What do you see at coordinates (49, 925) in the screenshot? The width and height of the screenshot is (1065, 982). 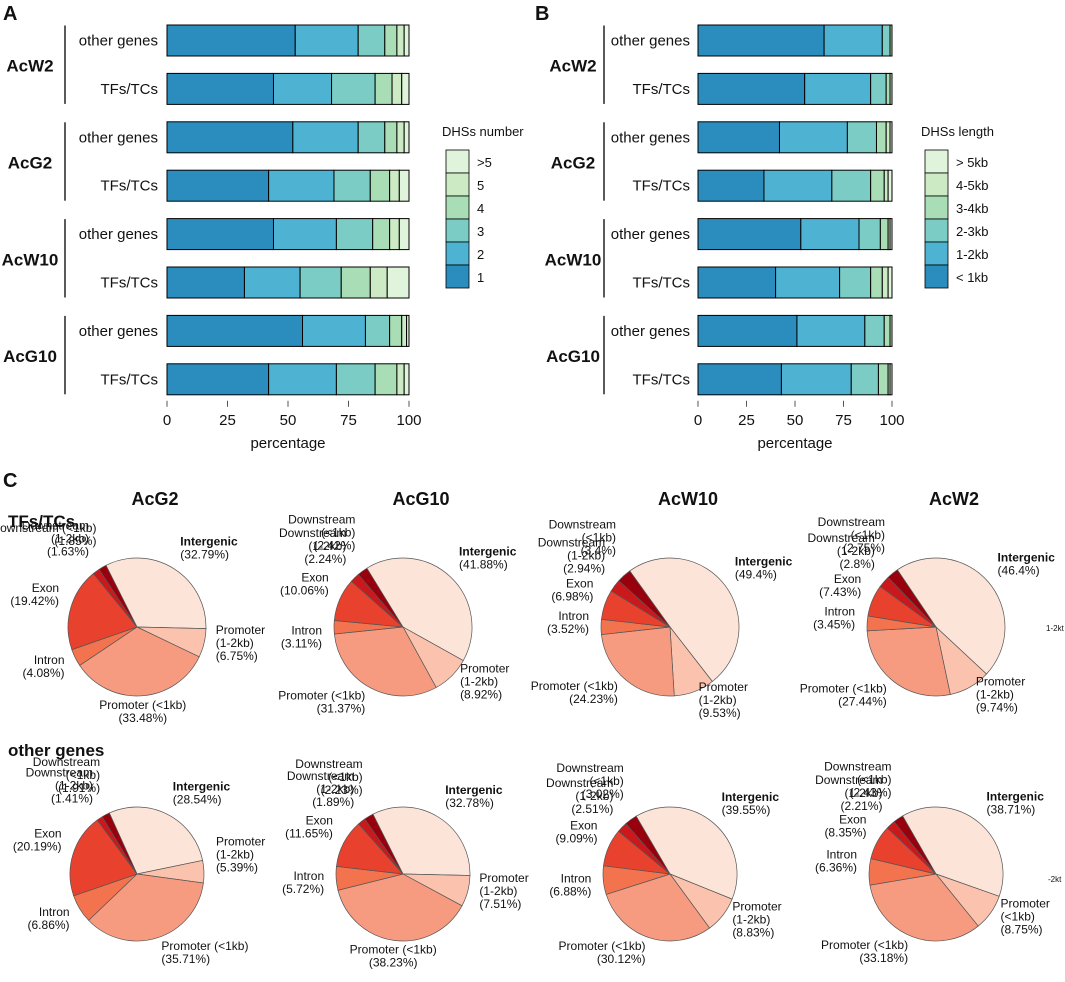 I see `pie-slice-percent: (6.86%)` at bounding box center [49, 925].